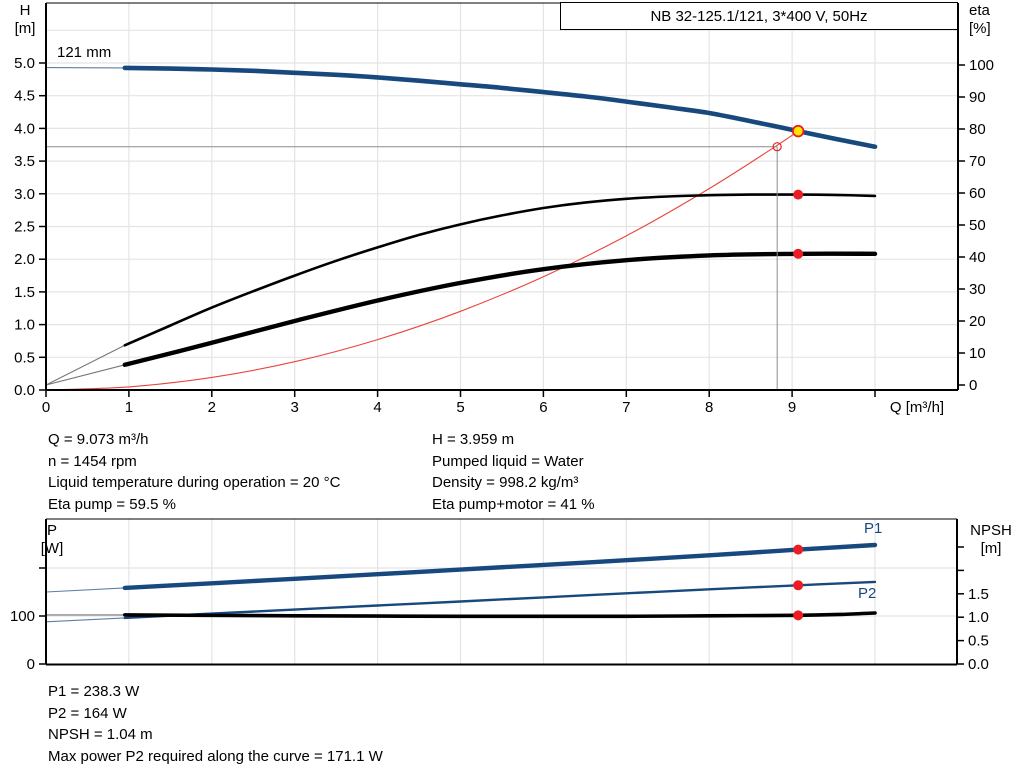 Image resolution: width=1024 pixels, height=781 pixels. I want to click on tick-label-x: 6, so click(543, 407).